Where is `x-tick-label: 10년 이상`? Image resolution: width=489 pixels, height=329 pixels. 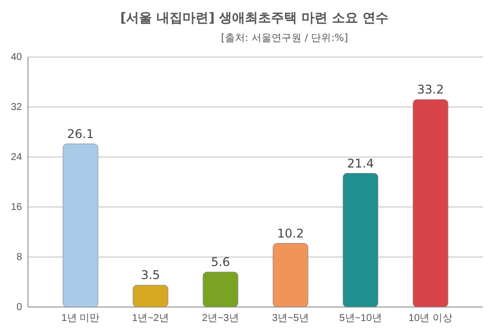
x-tick-label: 10년 이상 is located at coordinates (430, 318).